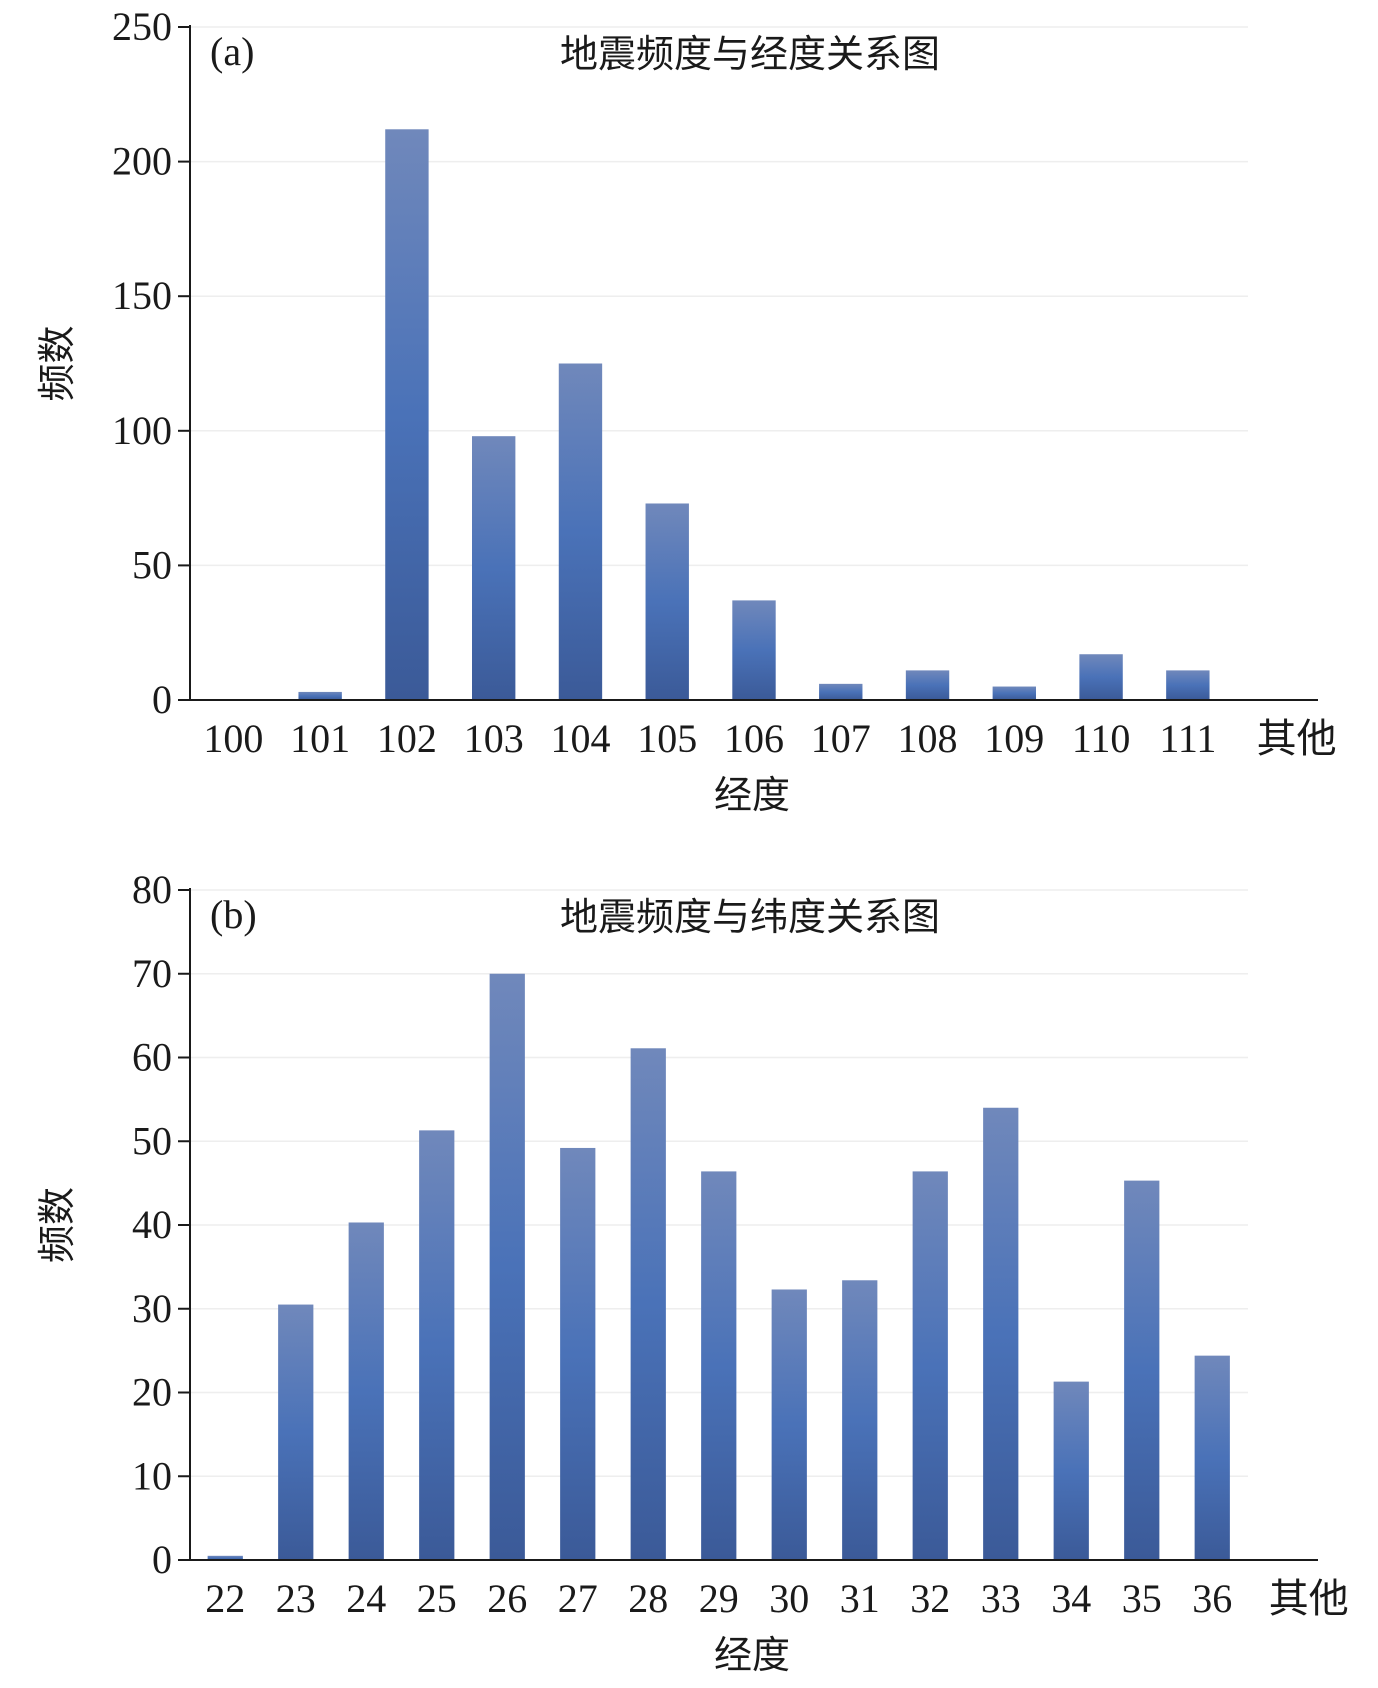 Image resolution: width=1378 pixels, height=1688 pixels. Describe the element at coordinates (407, 738) in the screenshot. I see `x-tick-label: 102` at that location.